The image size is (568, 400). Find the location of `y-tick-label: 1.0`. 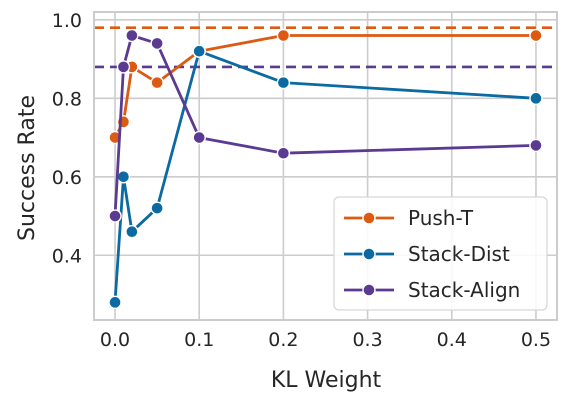

y-tick-label: 1.0 is located at coordinates (67, 21).